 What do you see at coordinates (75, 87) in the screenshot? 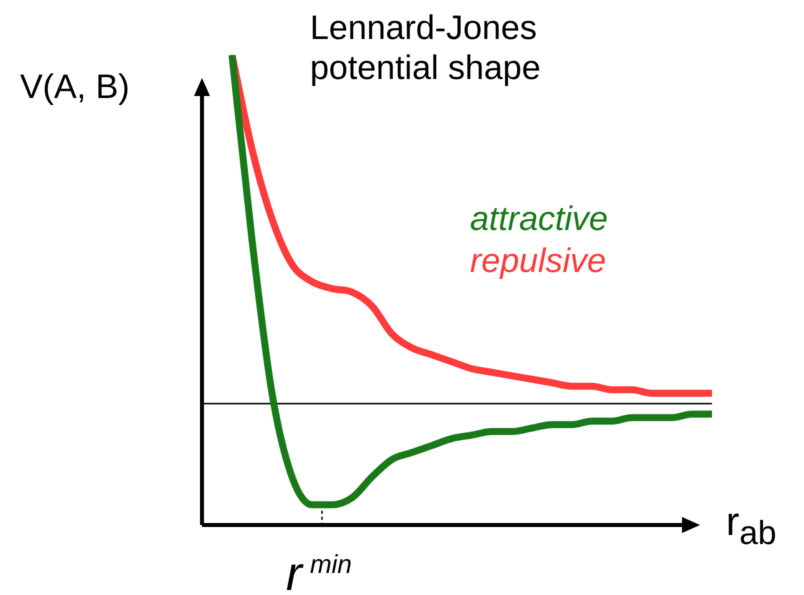
I see `y-axis-title: V(A, B)` at bounding box center [75, 87].